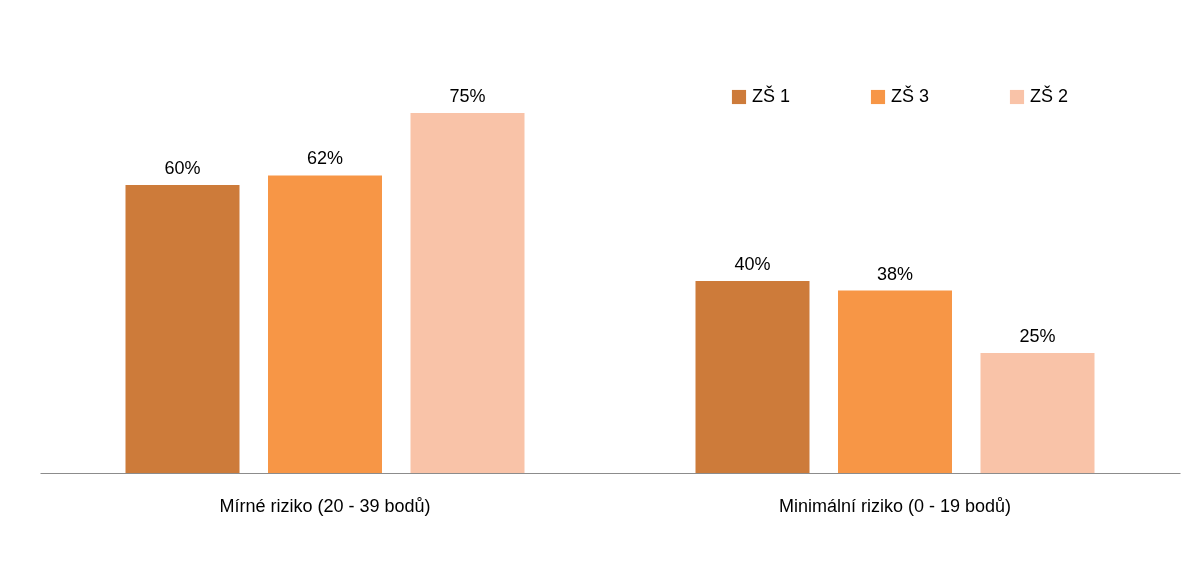  What do you see at coordinates (182, 168) in the screenshot?
I see `data-label: 60%` at bounding box center [182, 168].